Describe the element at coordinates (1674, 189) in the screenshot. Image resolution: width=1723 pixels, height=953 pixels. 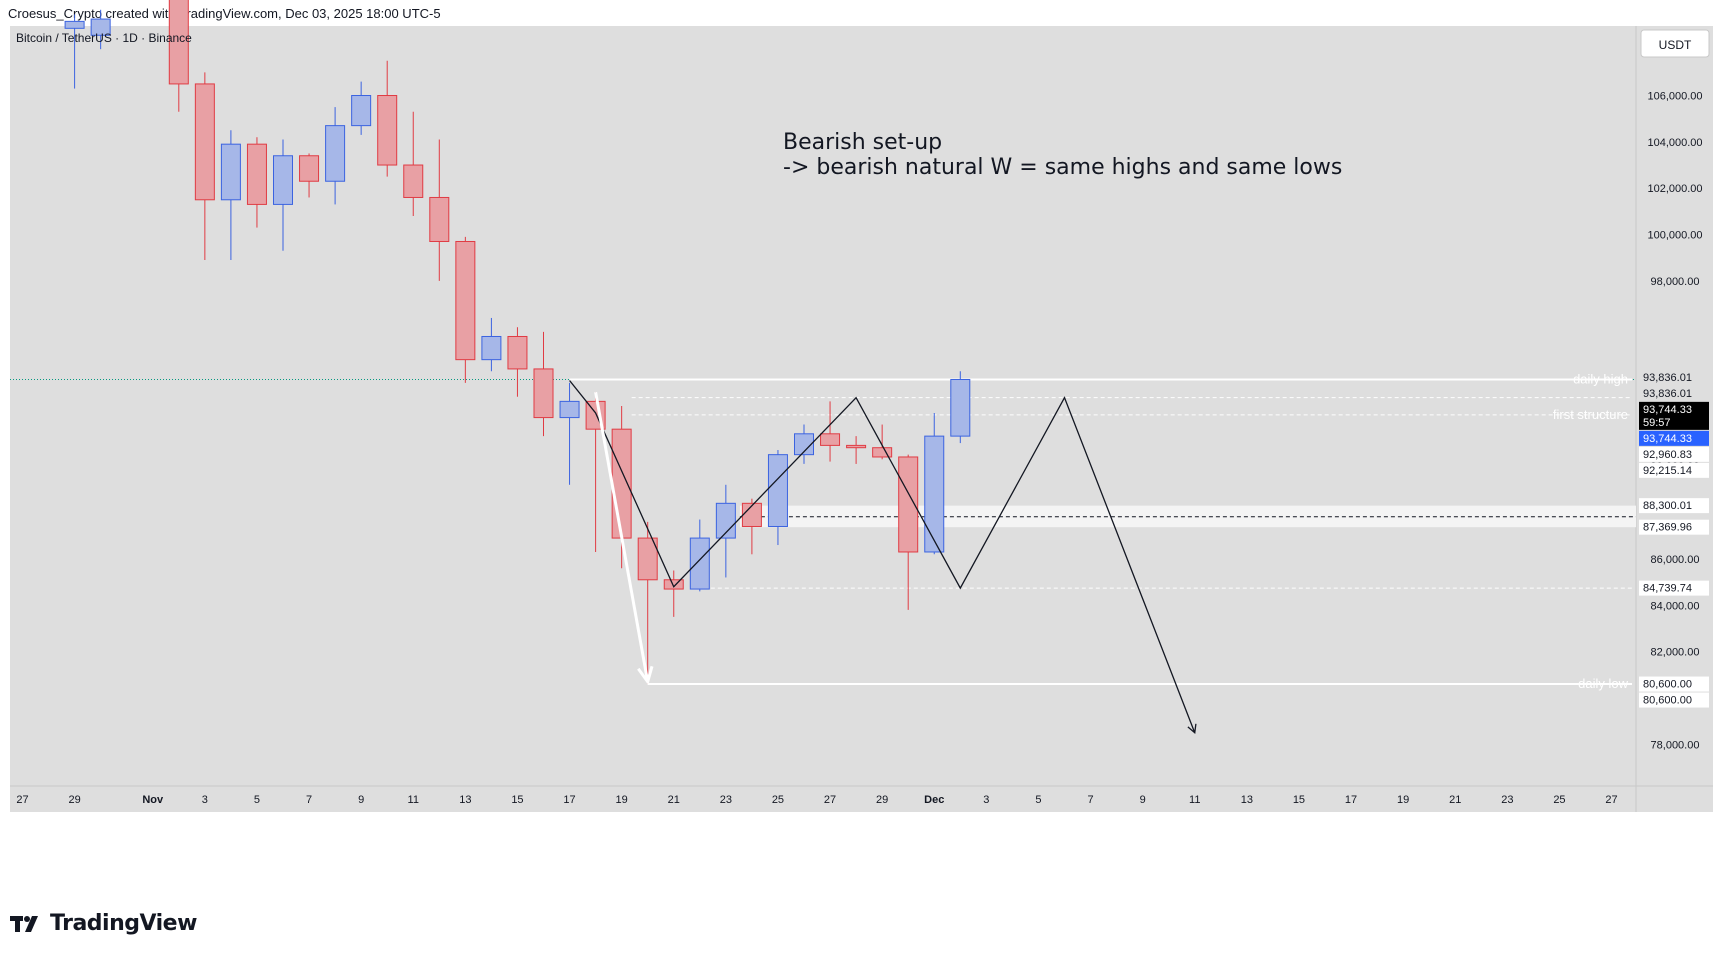
I see `y-tick-label: 102,000.00` at that location.